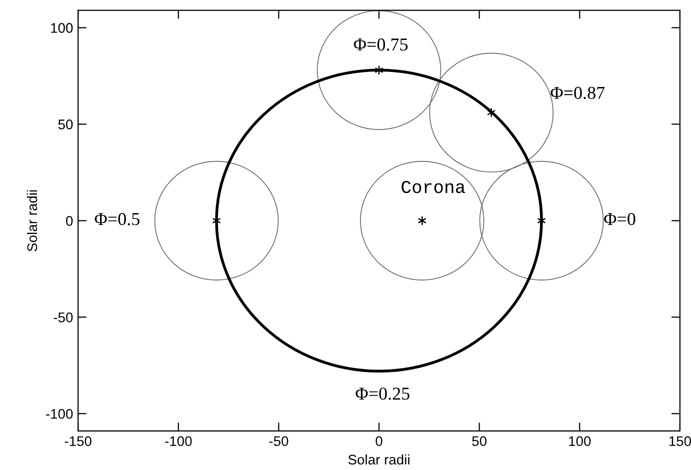 The width and height of the screenshot is (691, 470). Describe the element at coordinates (278, 441) in the screenshot. I see `x-tick-label: -50` at that location.